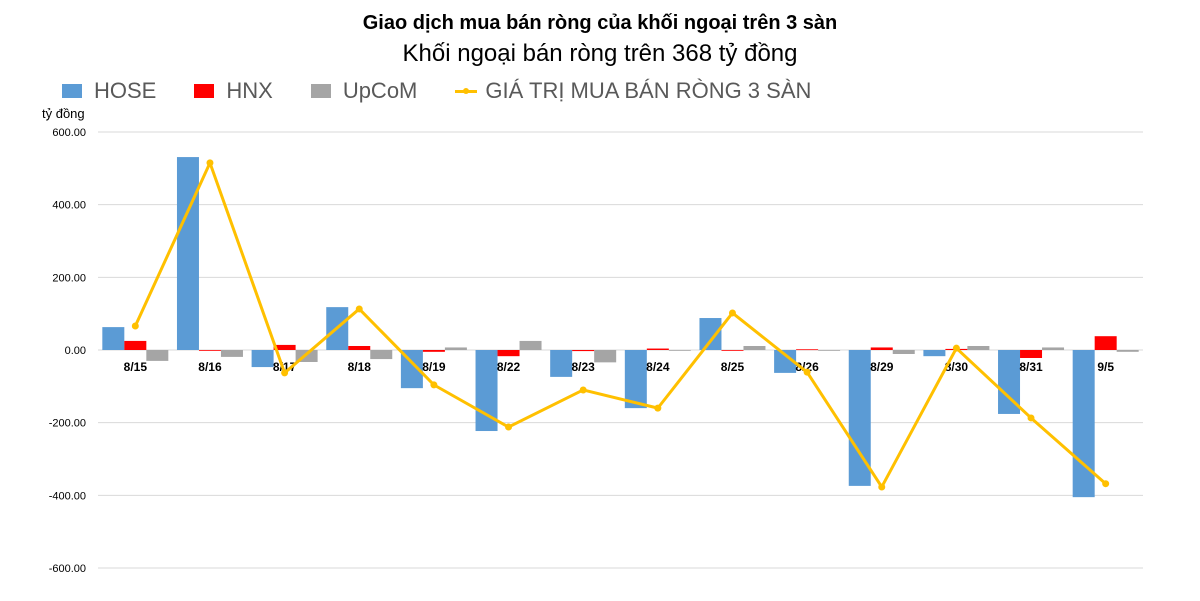  Describe the element at coordinates (285, 367) in the screenshot. I see `x-tick-label: 8/17` at that location.